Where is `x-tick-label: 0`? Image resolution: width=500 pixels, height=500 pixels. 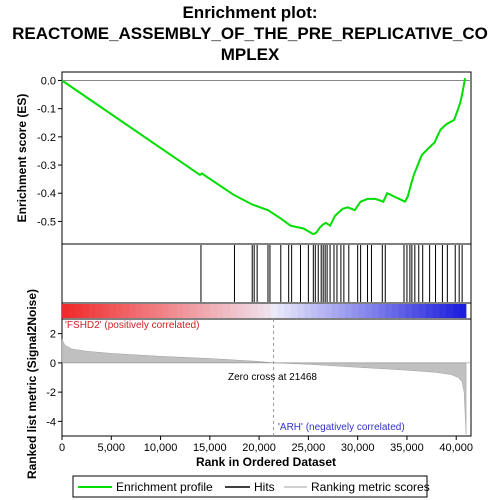 x-tick-label: 0 is located at coordinates (62, 448).